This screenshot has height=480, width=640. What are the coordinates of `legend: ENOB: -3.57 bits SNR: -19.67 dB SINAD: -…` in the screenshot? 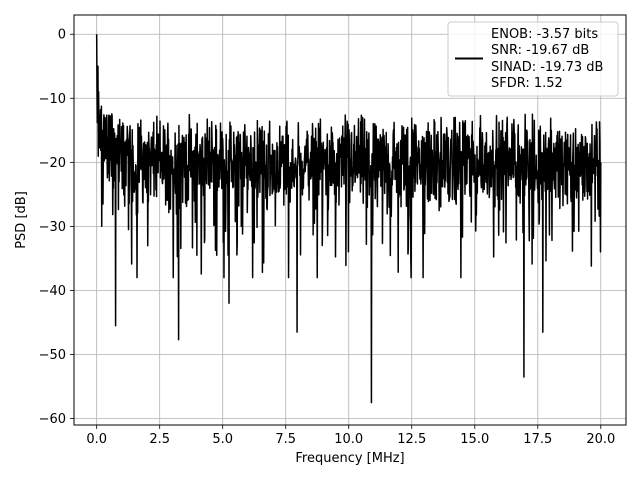 It's located at (533, 59).